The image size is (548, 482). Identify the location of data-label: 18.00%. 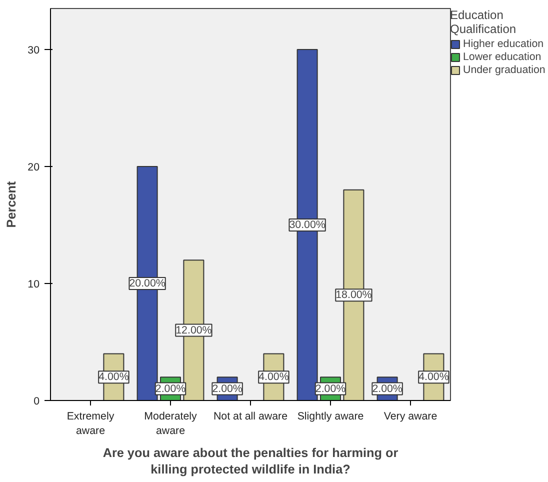
(354, 295).